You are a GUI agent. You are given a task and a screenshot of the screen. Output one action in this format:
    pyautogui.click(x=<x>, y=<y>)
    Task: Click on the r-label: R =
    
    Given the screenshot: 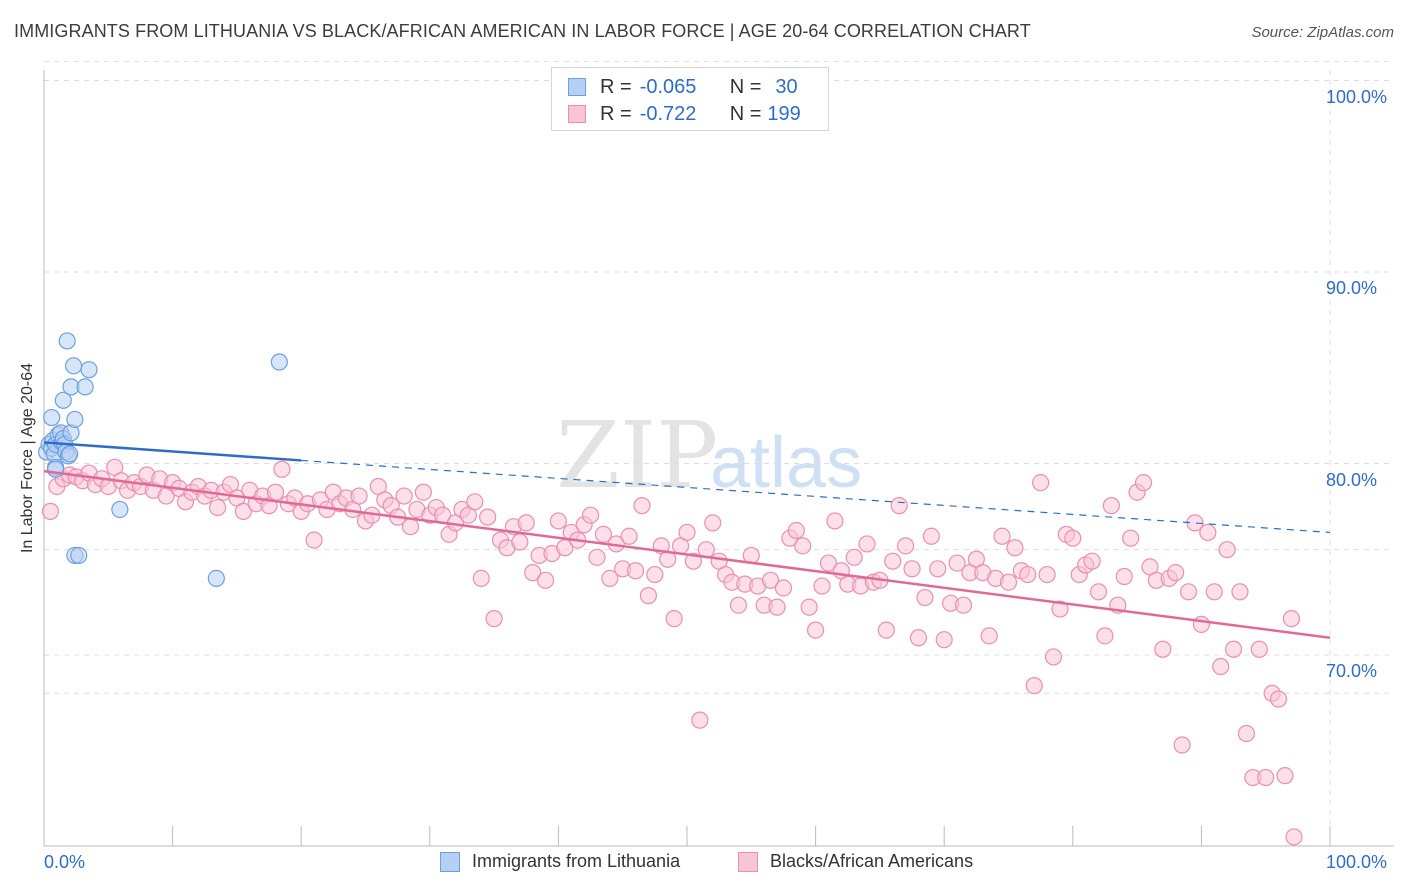 What is the action you would take?
    pyautogui.click(x=616, y=113)
    